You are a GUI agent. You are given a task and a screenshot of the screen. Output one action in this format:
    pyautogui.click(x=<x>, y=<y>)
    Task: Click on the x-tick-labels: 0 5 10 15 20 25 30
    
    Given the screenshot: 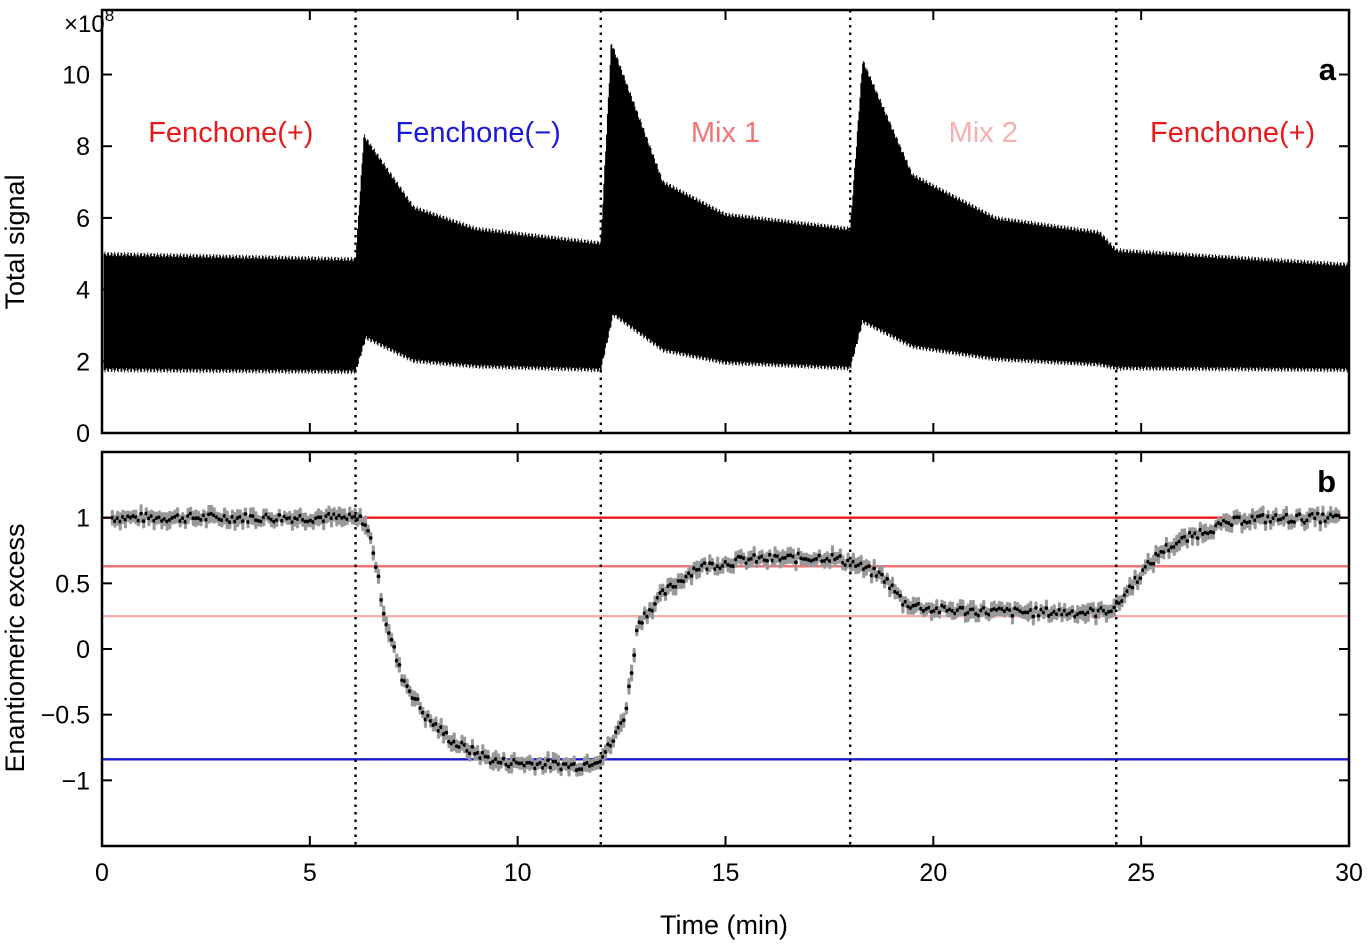 What is the action you would take?
    pyautogui.click(x=729, y=873)
    